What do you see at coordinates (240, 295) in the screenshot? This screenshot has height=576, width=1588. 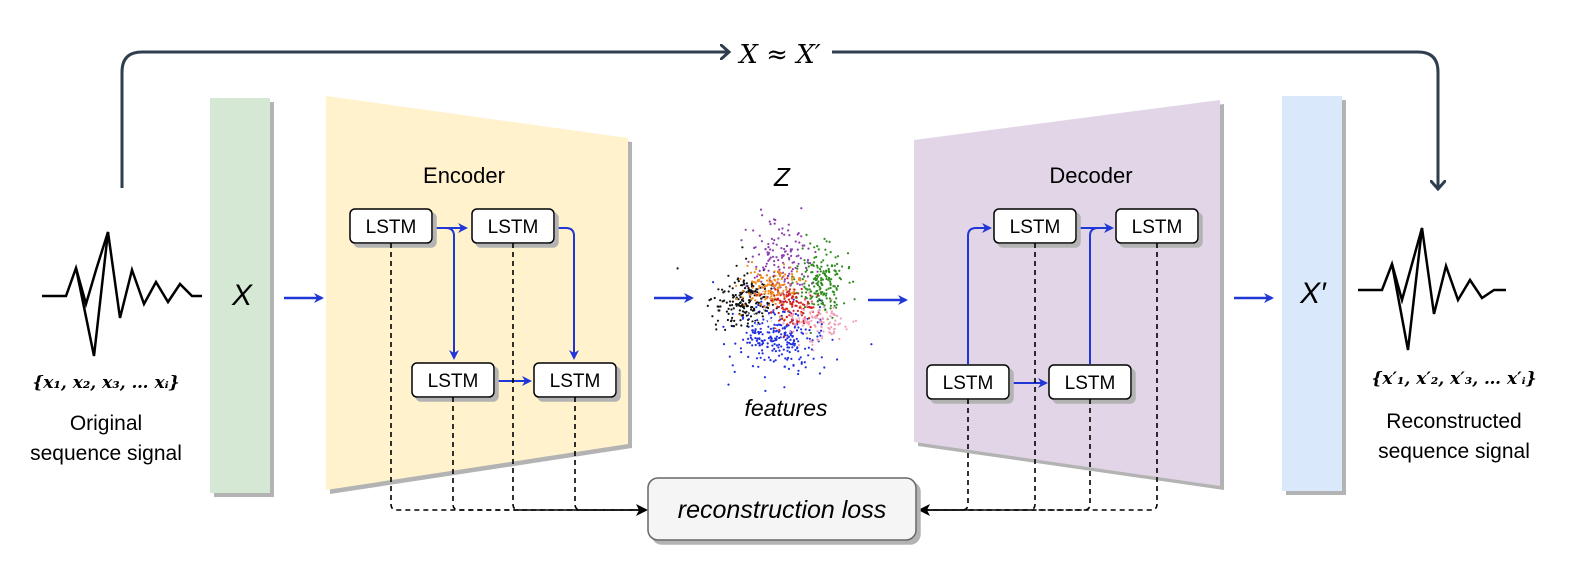 I see `input-block` at bounding box center [240, 295].